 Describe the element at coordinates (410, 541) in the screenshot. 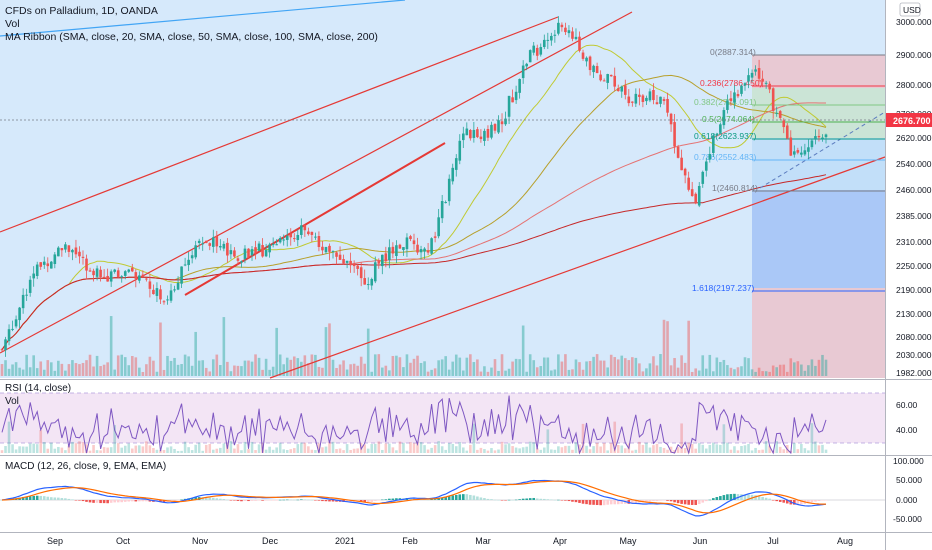

I see `time-tick: Feb` at that location.